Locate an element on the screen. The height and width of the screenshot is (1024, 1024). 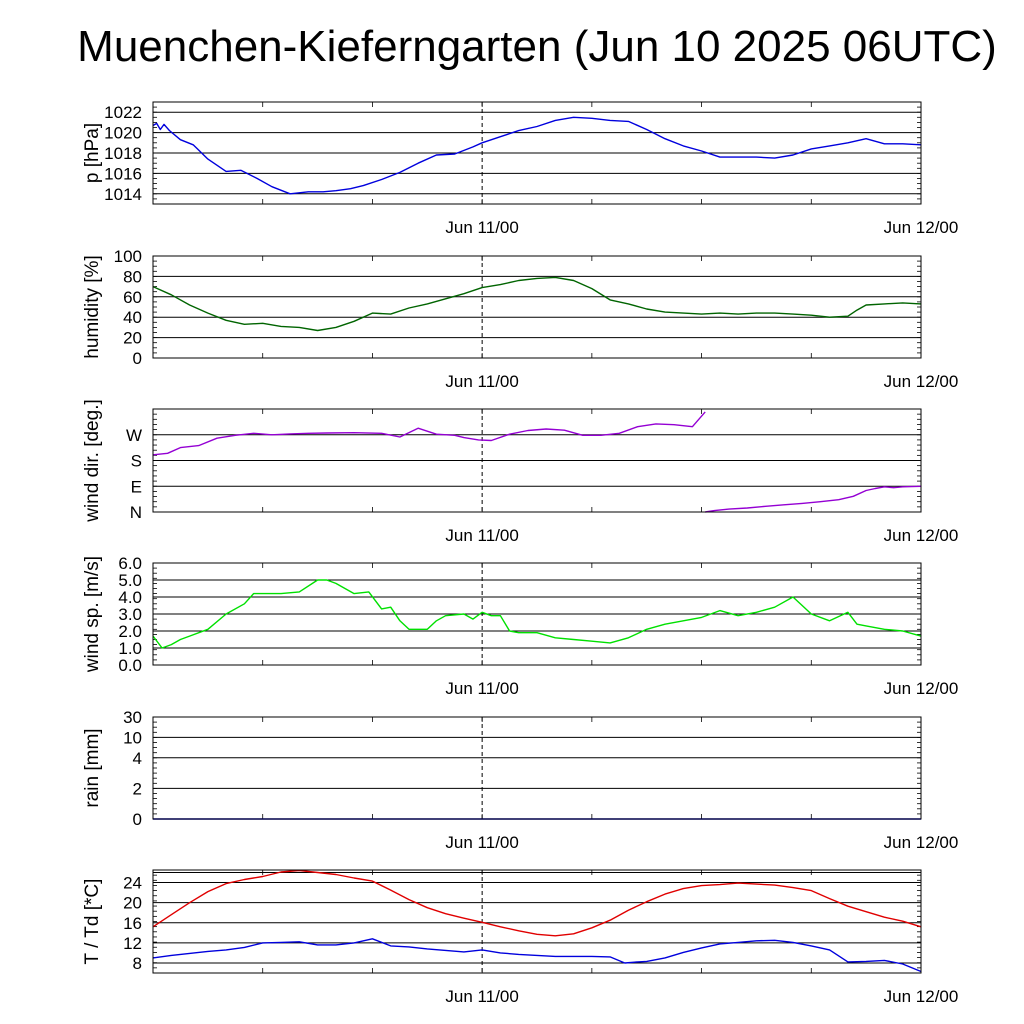
y-tick-label: 1016 is located at coordinates (123, 173).